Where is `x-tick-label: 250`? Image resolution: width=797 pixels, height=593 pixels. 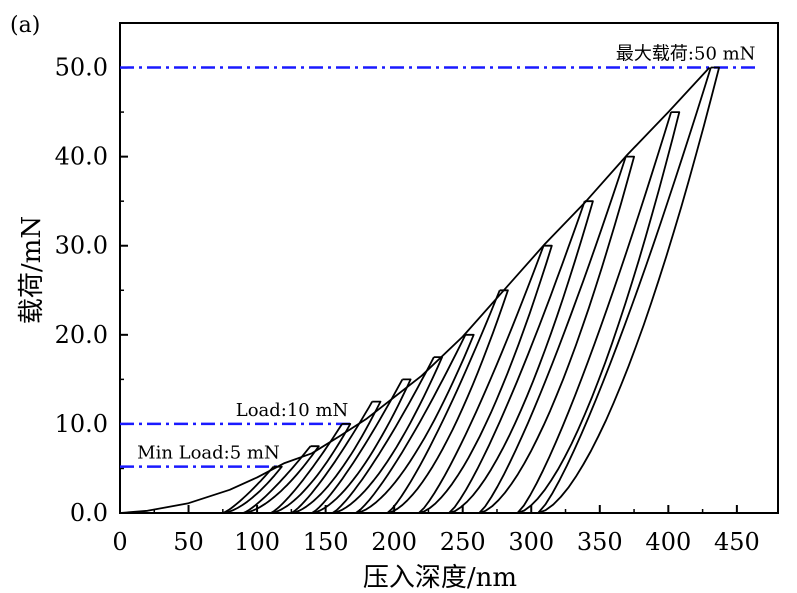 x-tick-label: 250 is located at coordinates (463, 542).